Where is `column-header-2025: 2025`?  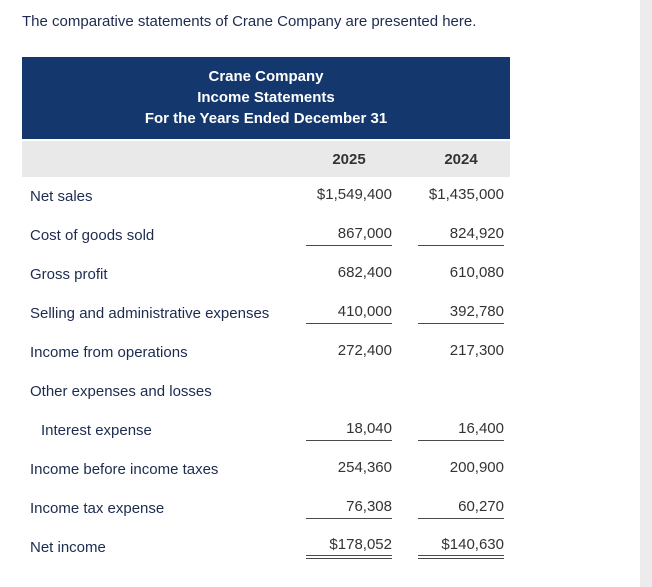 column-header-2025: 2025 is located at coordinates (349, 159).